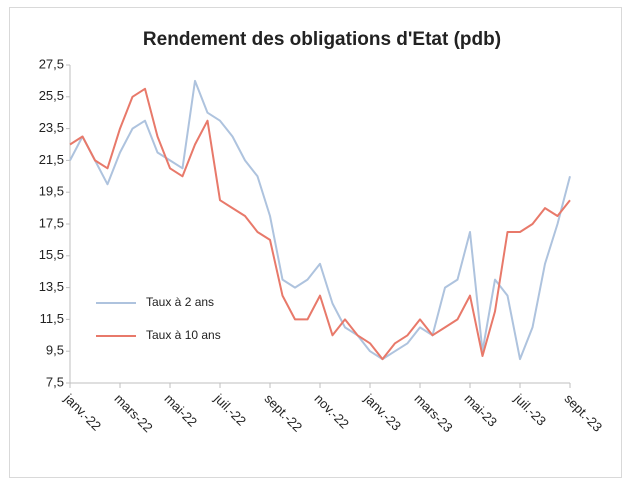 This screenshot has height=484, width=630. I want to click on x-tick-label: juil.-22, so click(230, 409).